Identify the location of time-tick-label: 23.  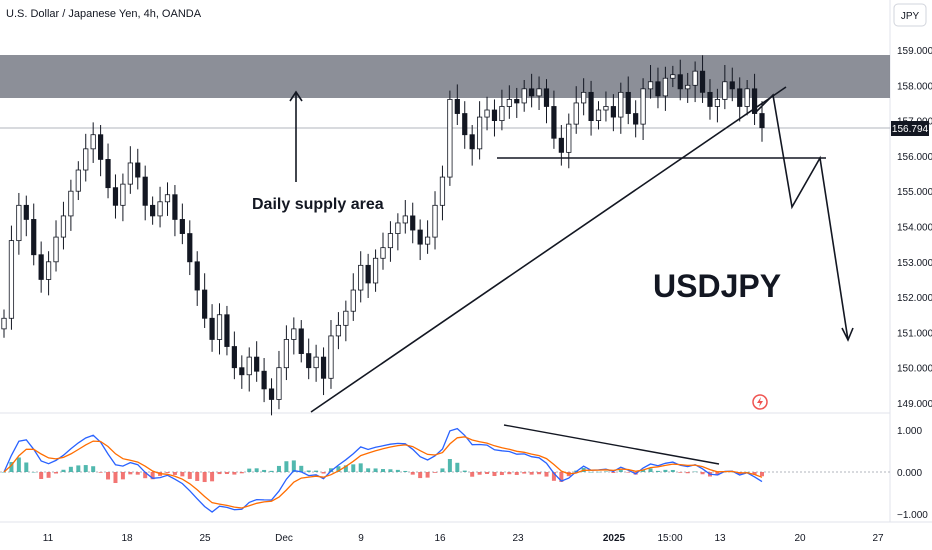
(518, 538).